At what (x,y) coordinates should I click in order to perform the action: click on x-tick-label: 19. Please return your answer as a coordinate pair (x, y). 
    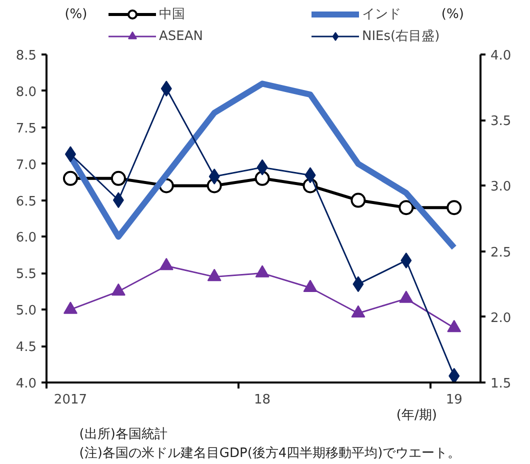
    Looking at the image, I should click on (454, 400).